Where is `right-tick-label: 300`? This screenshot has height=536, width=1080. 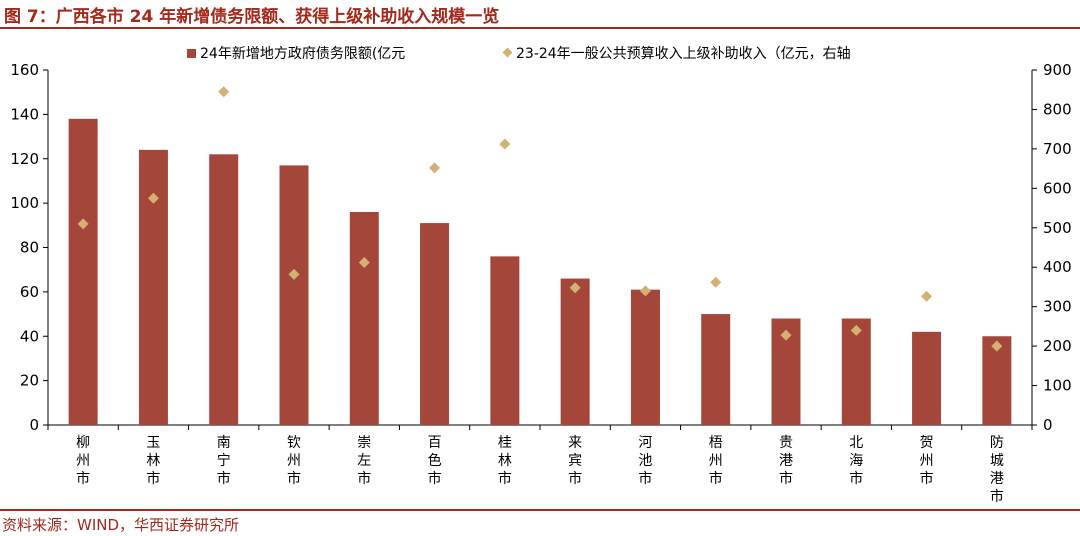 right-tick-label: 300 is located at coordinates (1057, 307).